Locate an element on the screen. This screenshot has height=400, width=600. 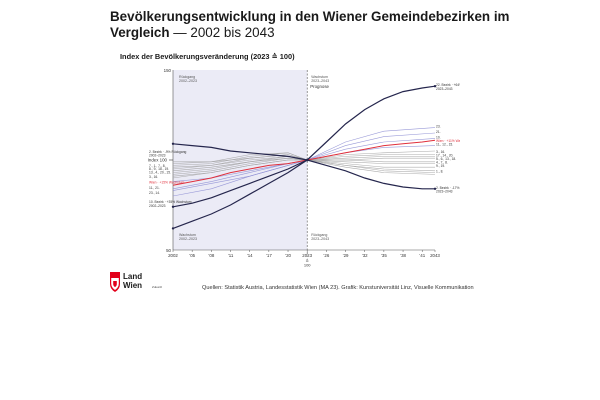
x-tick-label: ’17 is located at coordinates (269, 255).